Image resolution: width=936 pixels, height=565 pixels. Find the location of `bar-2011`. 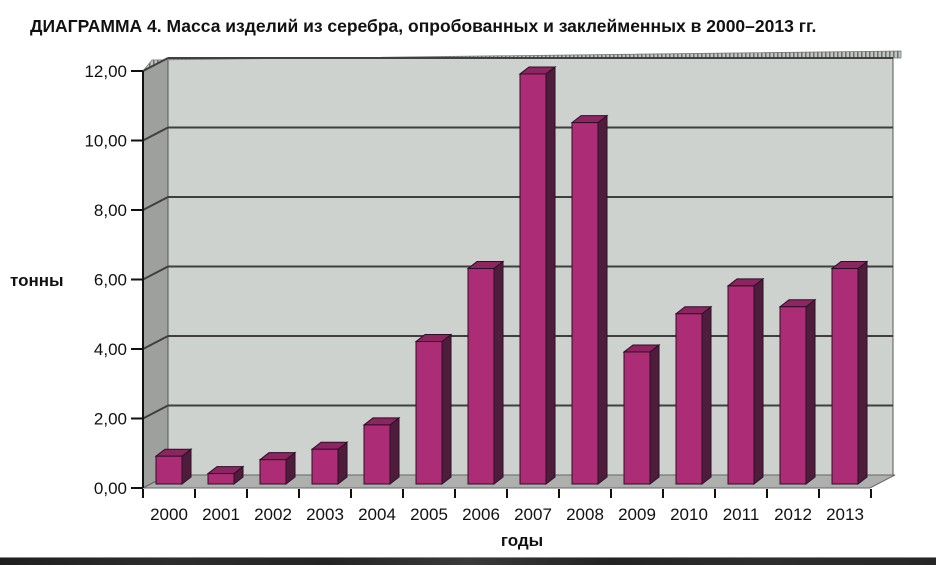

bar-2011 is located at coordinates (745, 381).